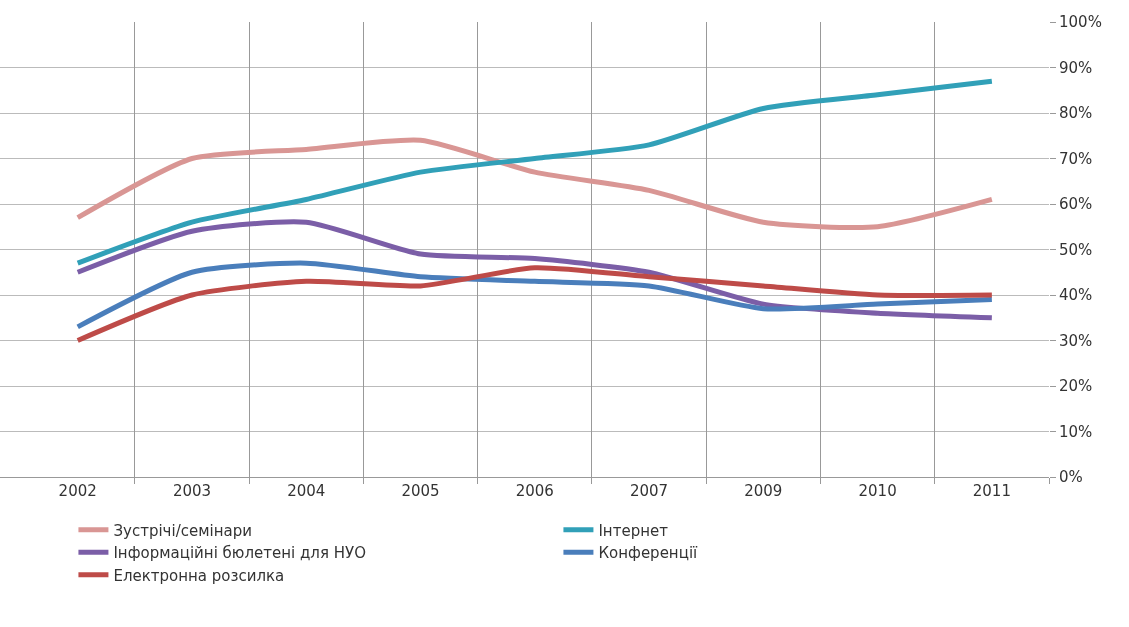  Describe the element at coordinates (77, 491) in the screenshot. I see `x-tick-label: 2002` at that location.